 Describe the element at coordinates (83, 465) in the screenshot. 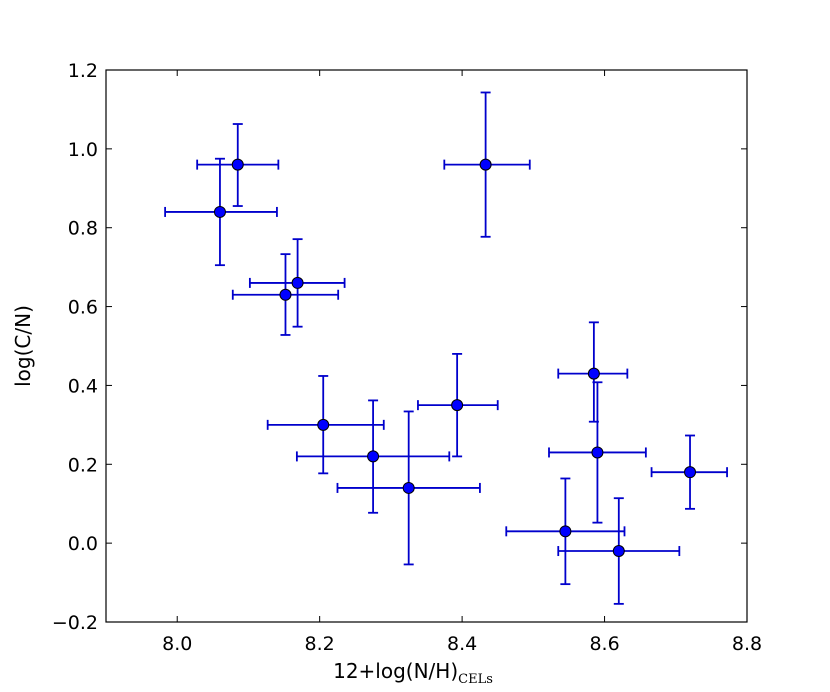

I see `y-tick-label: 0.2` at that location.